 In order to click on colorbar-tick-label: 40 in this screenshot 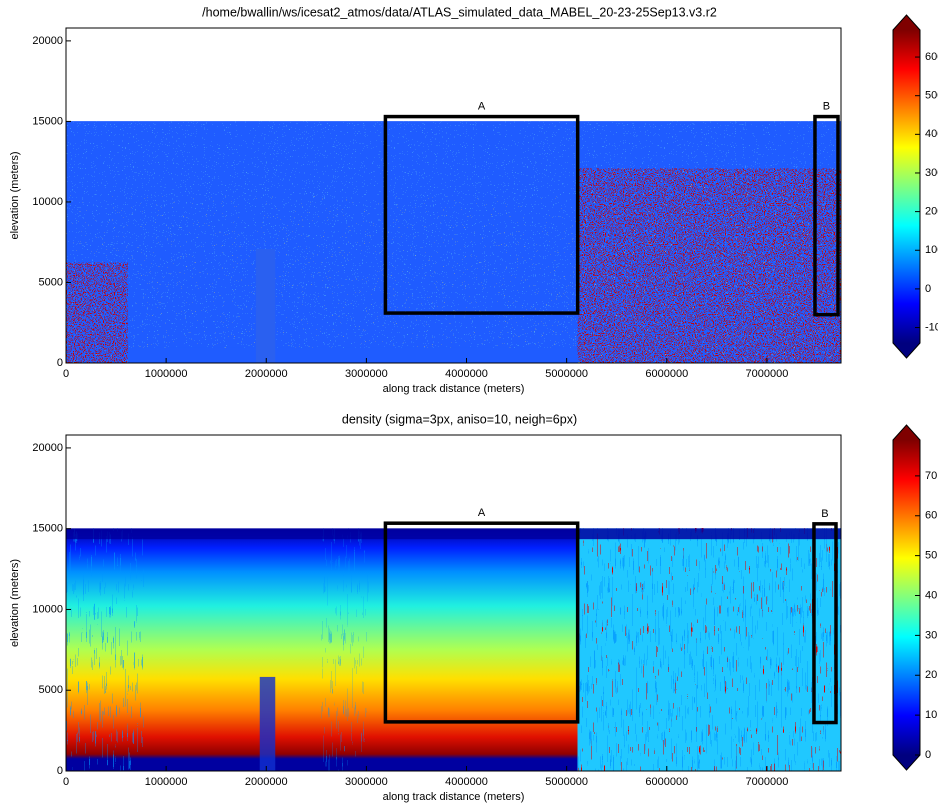, I will do `click(931, 595)`.